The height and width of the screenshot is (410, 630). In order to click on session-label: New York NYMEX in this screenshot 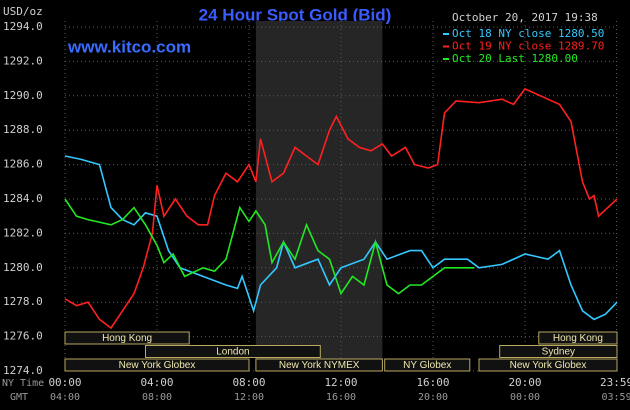, I will do `click(319, 365)`.